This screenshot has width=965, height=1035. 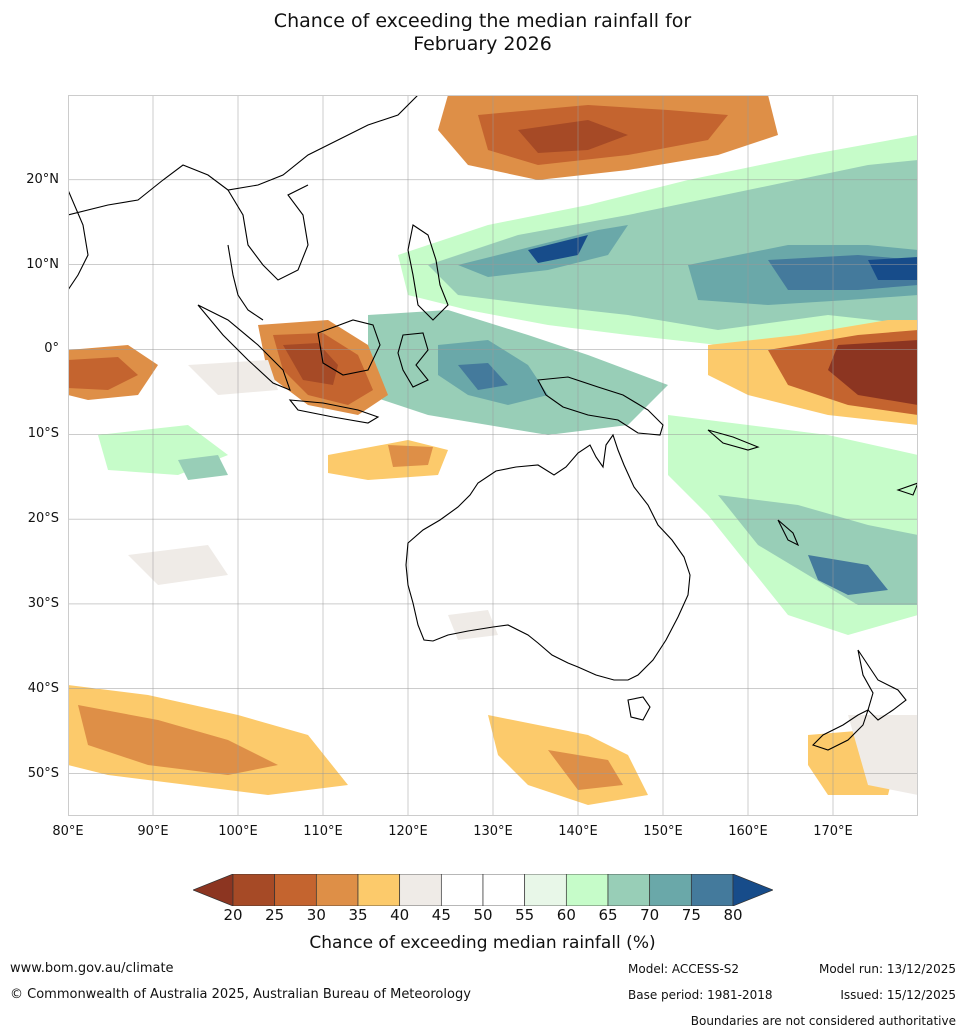 What do you see at coordinates (316, 915) in the screenshot?
I see `colorbar-tick-label: 30` at bounding box center [316, 915].